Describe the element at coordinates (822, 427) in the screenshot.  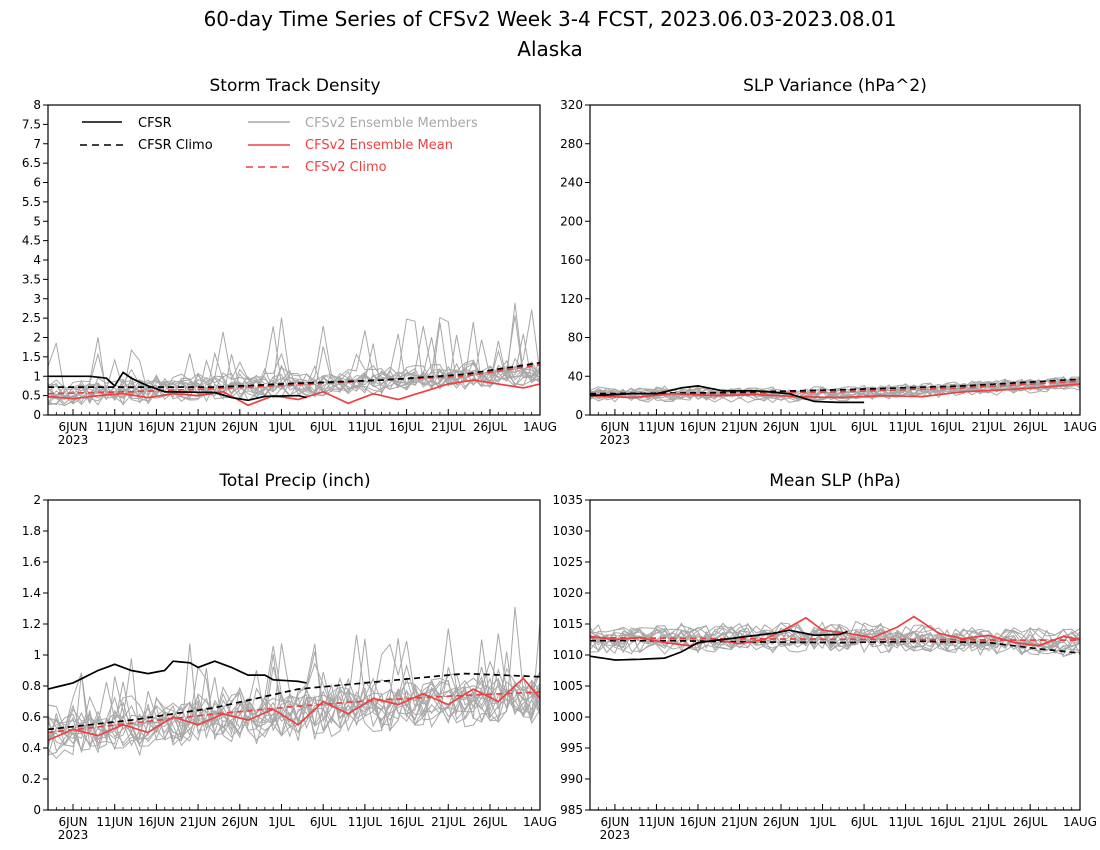
I see `x-tick-label: 1JUL` at that location.